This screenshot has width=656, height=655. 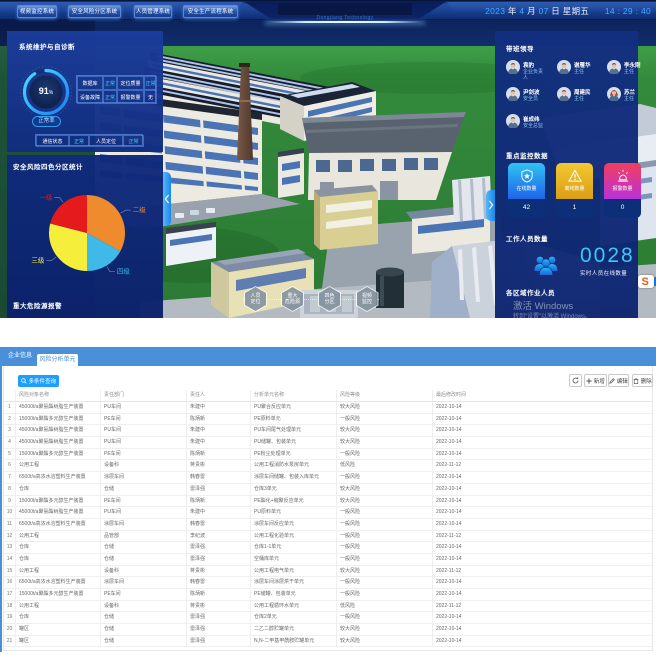 What do you see at coordinates (329, 299) in the screenshot?
I see `hex-button-3: 四色 分区` at bounding box center [329, 299].